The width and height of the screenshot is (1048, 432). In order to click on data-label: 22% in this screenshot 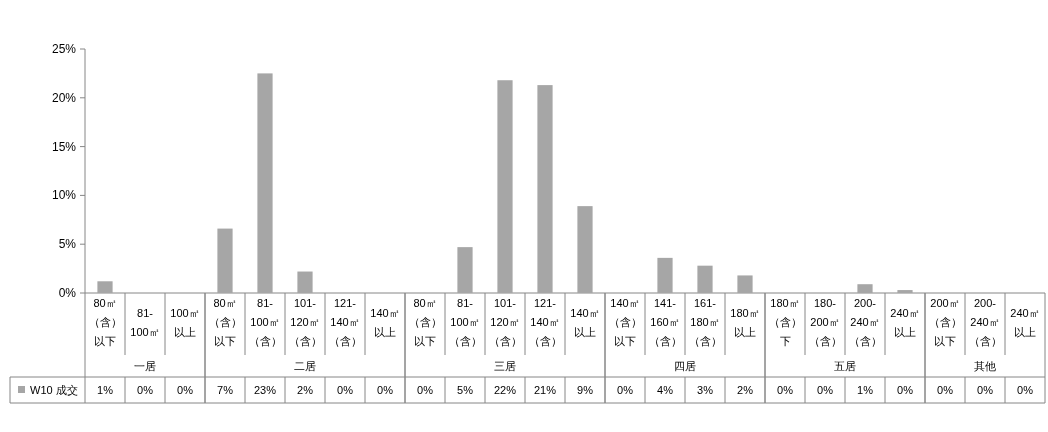, I will do `click(505, 390)`.